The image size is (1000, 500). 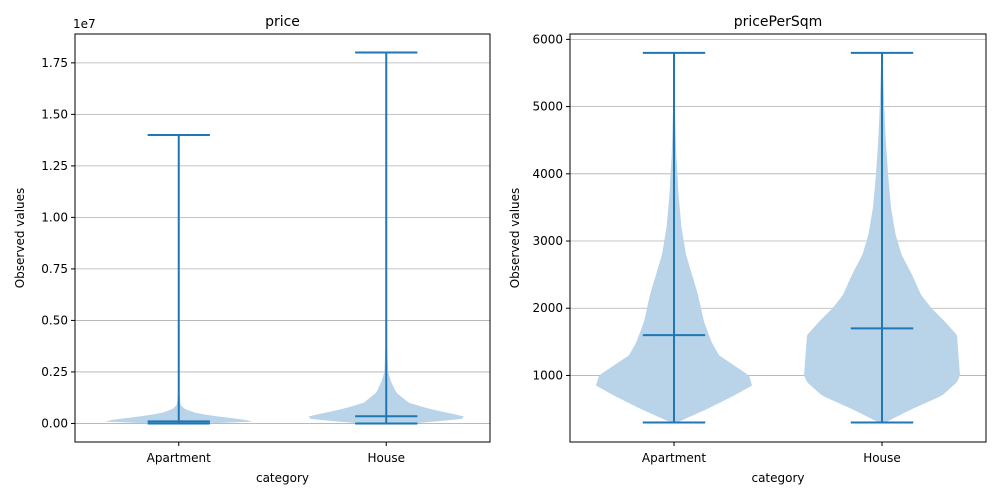 What do you see at coordinates (54, 372) in the screenshot?
I see `y-tick-label: 0.25` at bounding box center [54, 372].